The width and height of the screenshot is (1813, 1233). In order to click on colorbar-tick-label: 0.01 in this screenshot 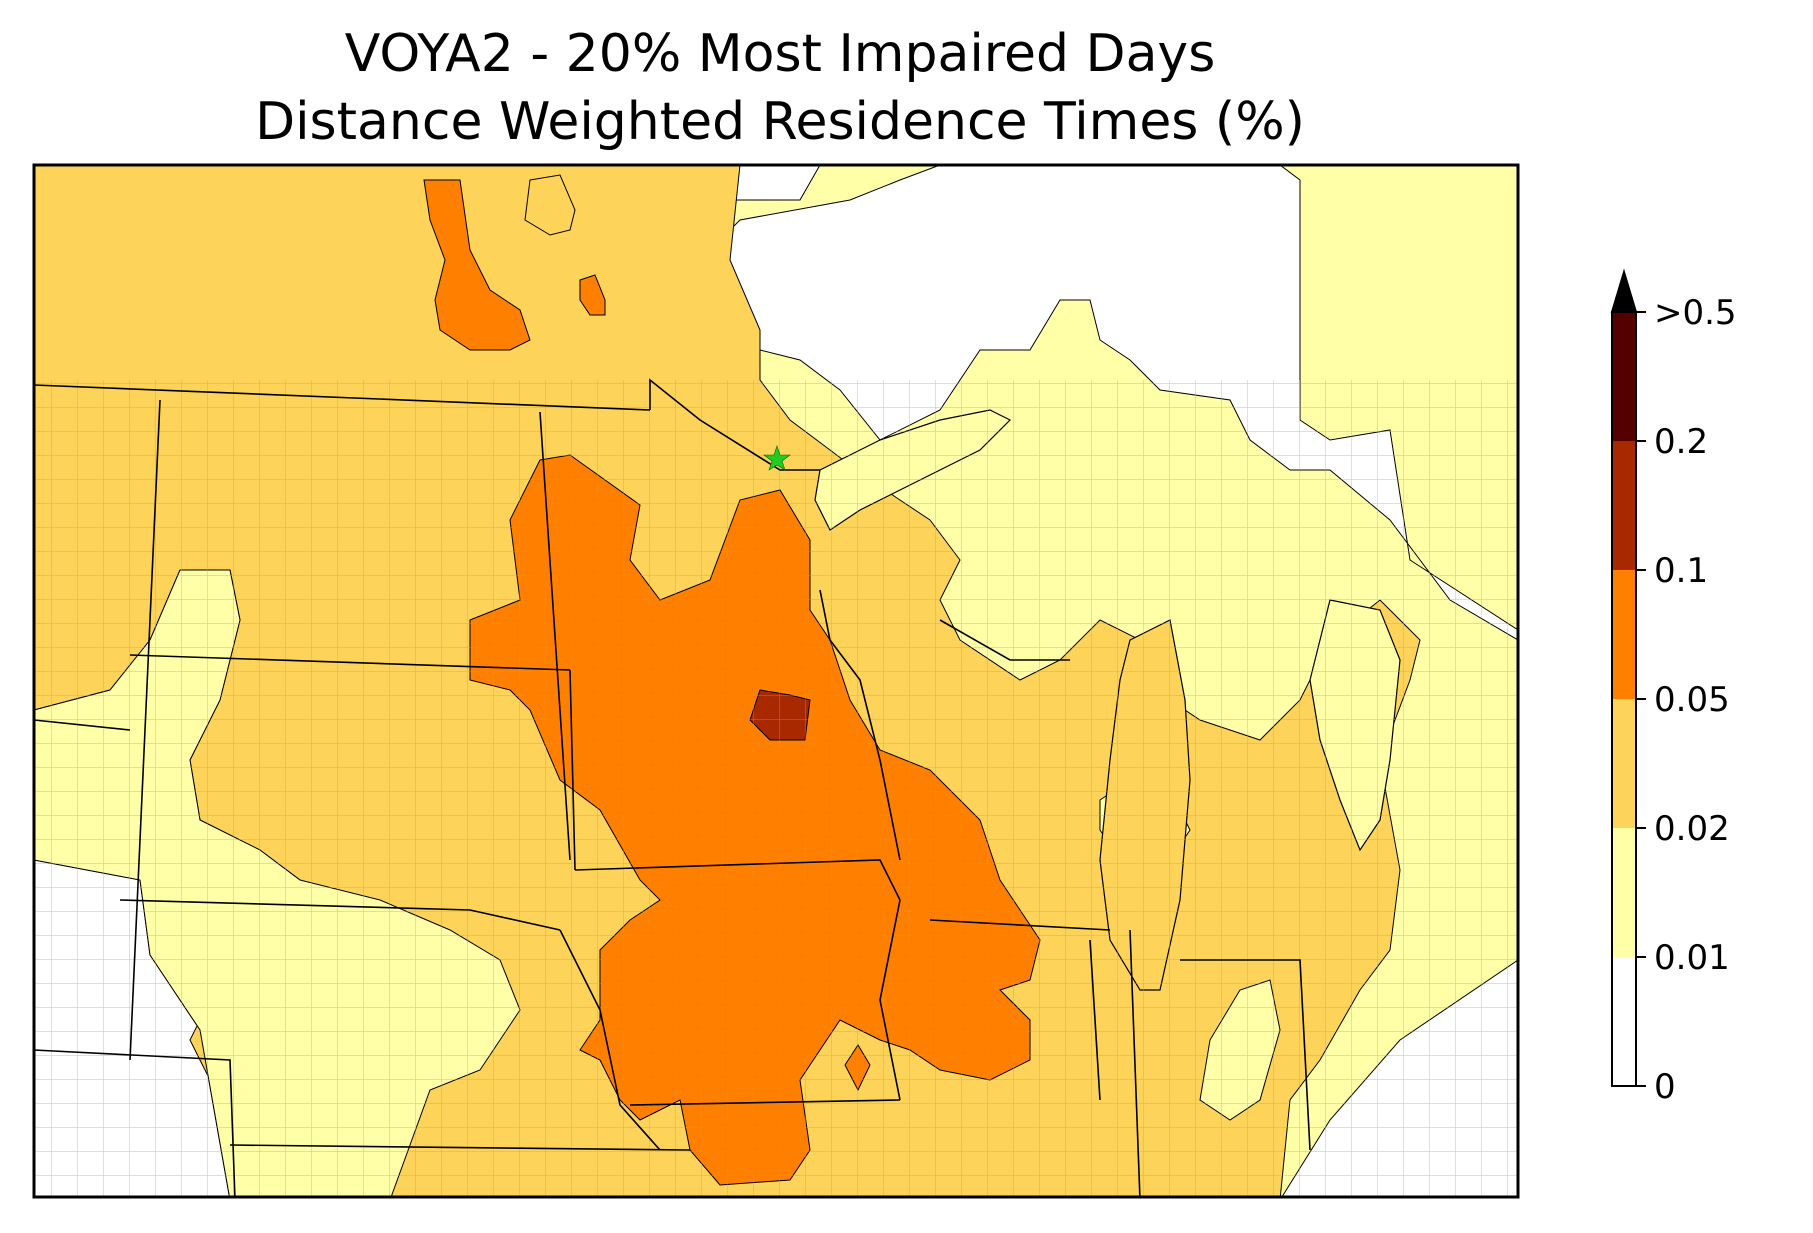, I will do `click(1692, 958)`.